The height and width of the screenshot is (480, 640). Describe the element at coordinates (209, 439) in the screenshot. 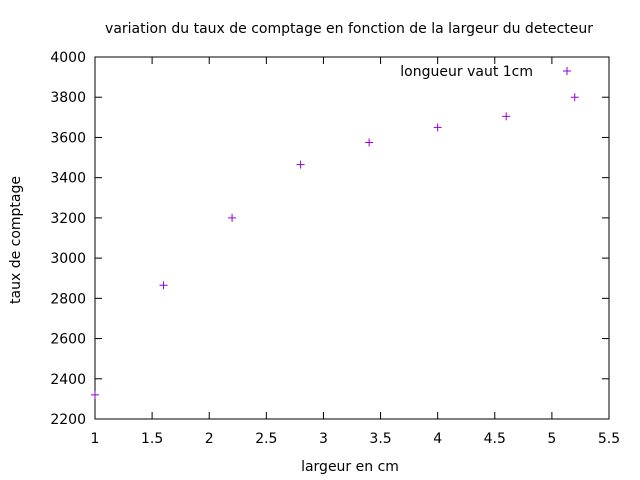

I see `x-tick-label: 2` at that location.